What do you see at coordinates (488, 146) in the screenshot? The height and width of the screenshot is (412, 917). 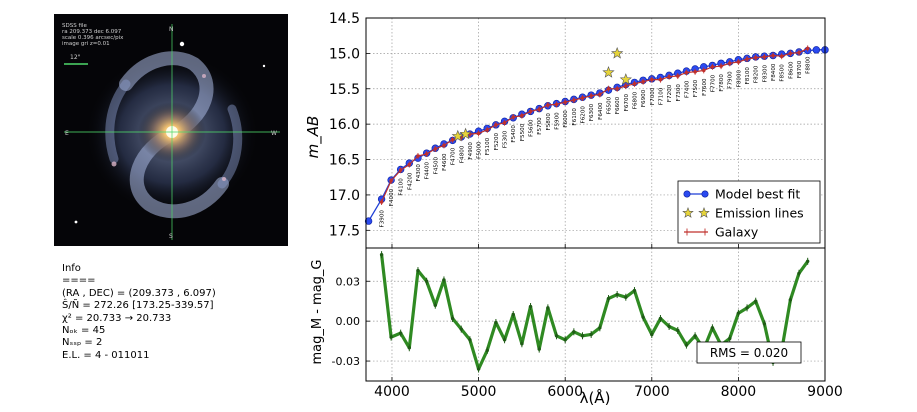 I see `filter-label: F5100` at bounding box center [488, 146].